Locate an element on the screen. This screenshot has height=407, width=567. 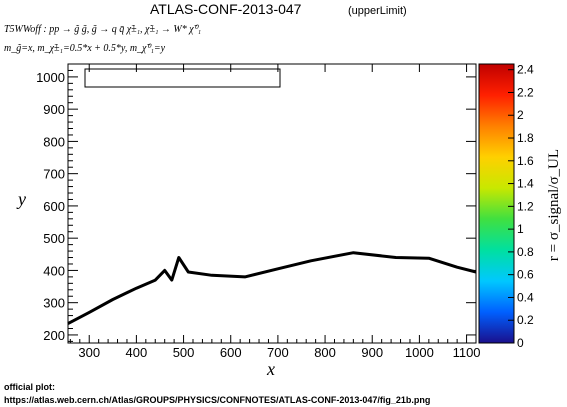
y-tick-label: 300 is located at coordinates (54, 303).